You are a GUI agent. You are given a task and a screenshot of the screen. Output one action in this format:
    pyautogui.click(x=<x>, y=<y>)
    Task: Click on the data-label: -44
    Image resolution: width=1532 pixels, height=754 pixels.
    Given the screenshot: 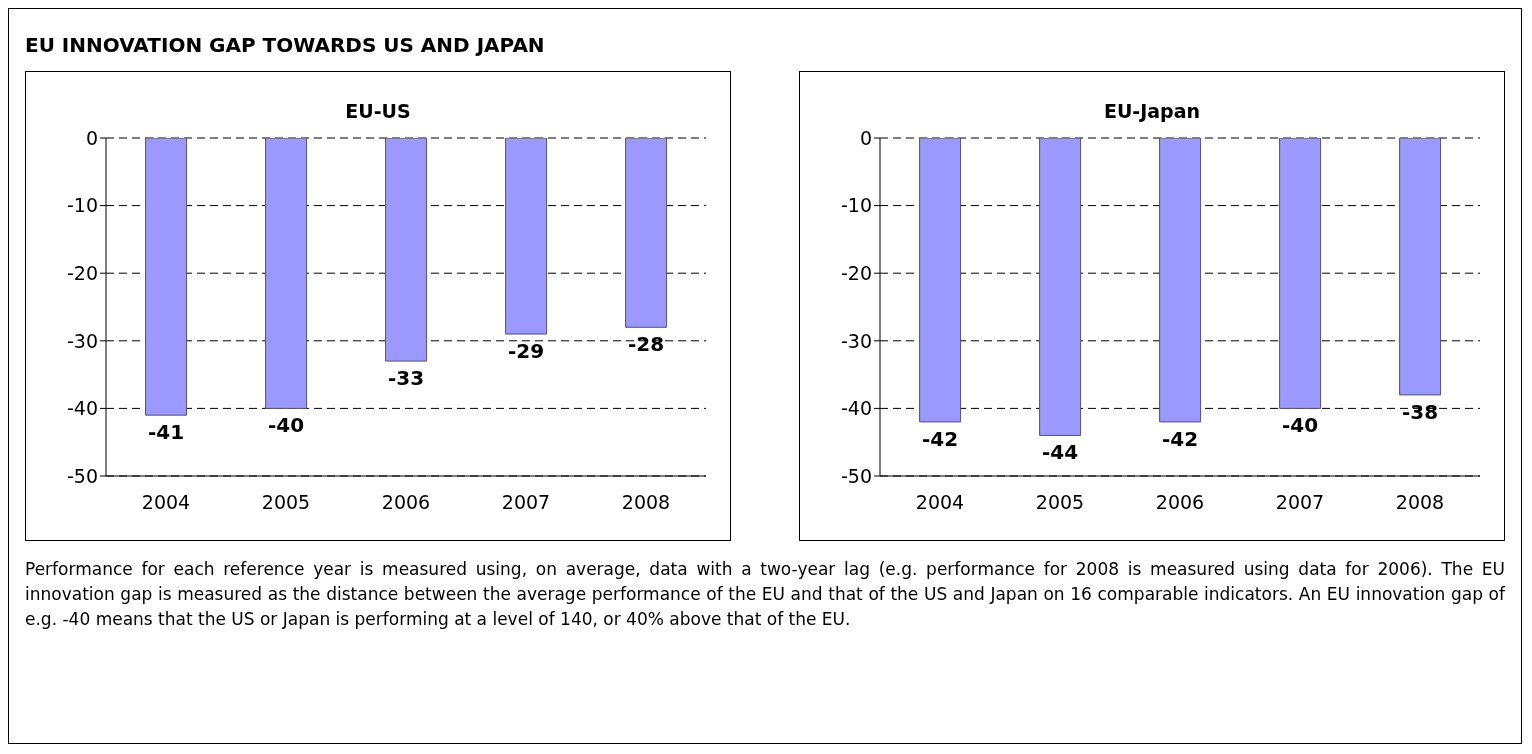 What is the action you would take?
    pyautogui.click(x=1060, y=452)
    